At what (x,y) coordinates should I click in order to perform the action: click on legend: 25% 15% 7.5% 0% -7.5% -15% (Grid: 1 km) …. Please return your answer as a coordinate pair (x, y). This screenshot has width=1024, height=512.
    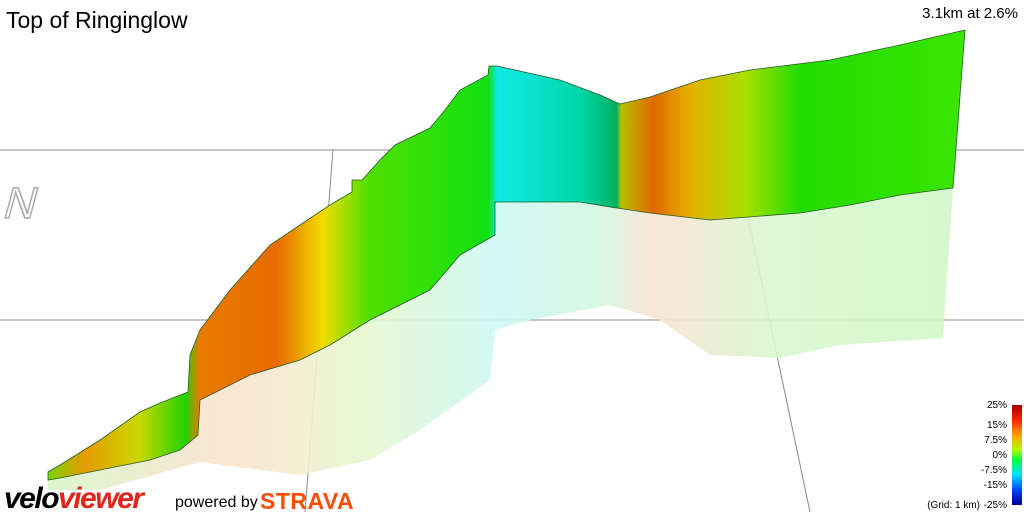
    Looking at the image, I should click on (974, 455).